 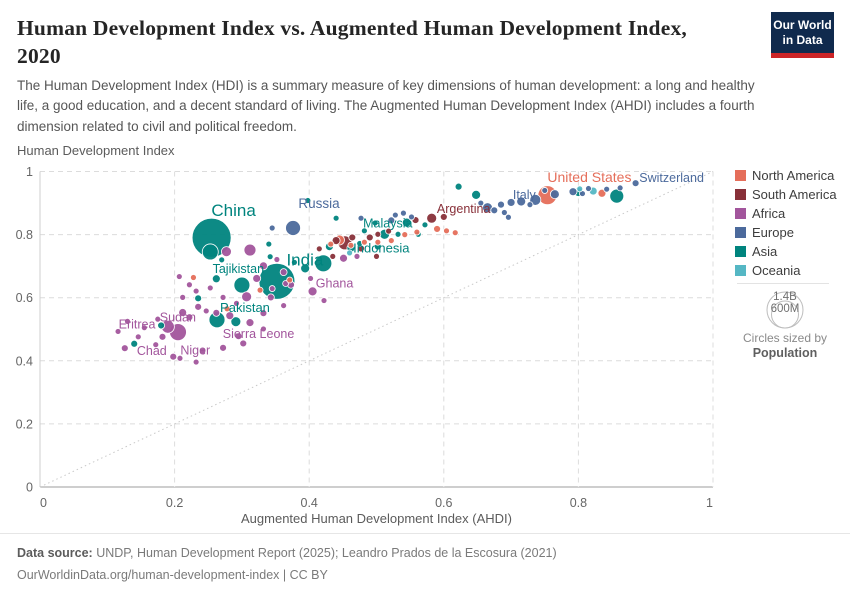 I want to click on data-point-chad, so click(x=124, y=348).